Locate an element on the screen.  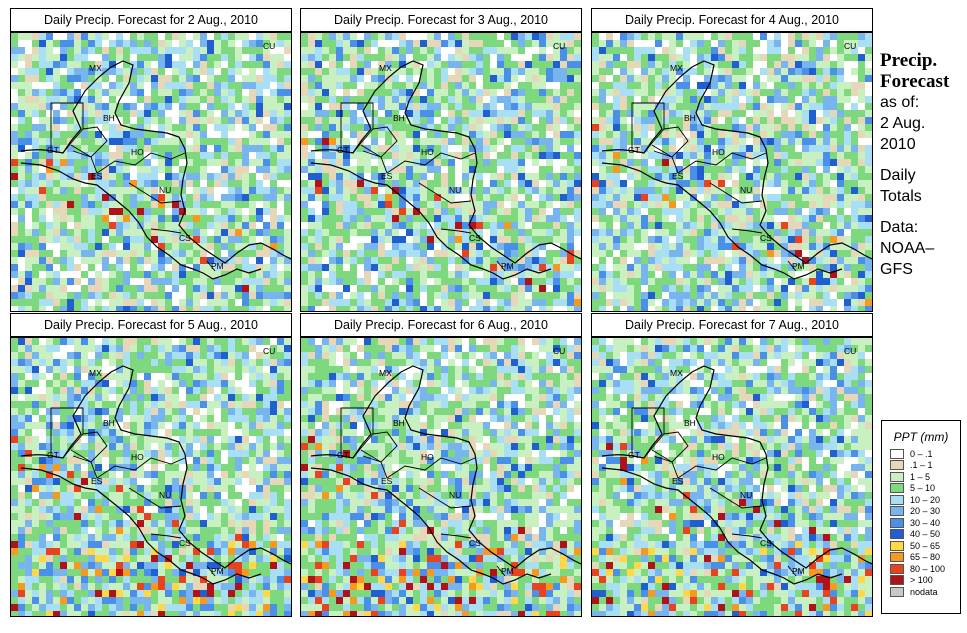
legend-label: > 100 is located at coordinates (921, 580).